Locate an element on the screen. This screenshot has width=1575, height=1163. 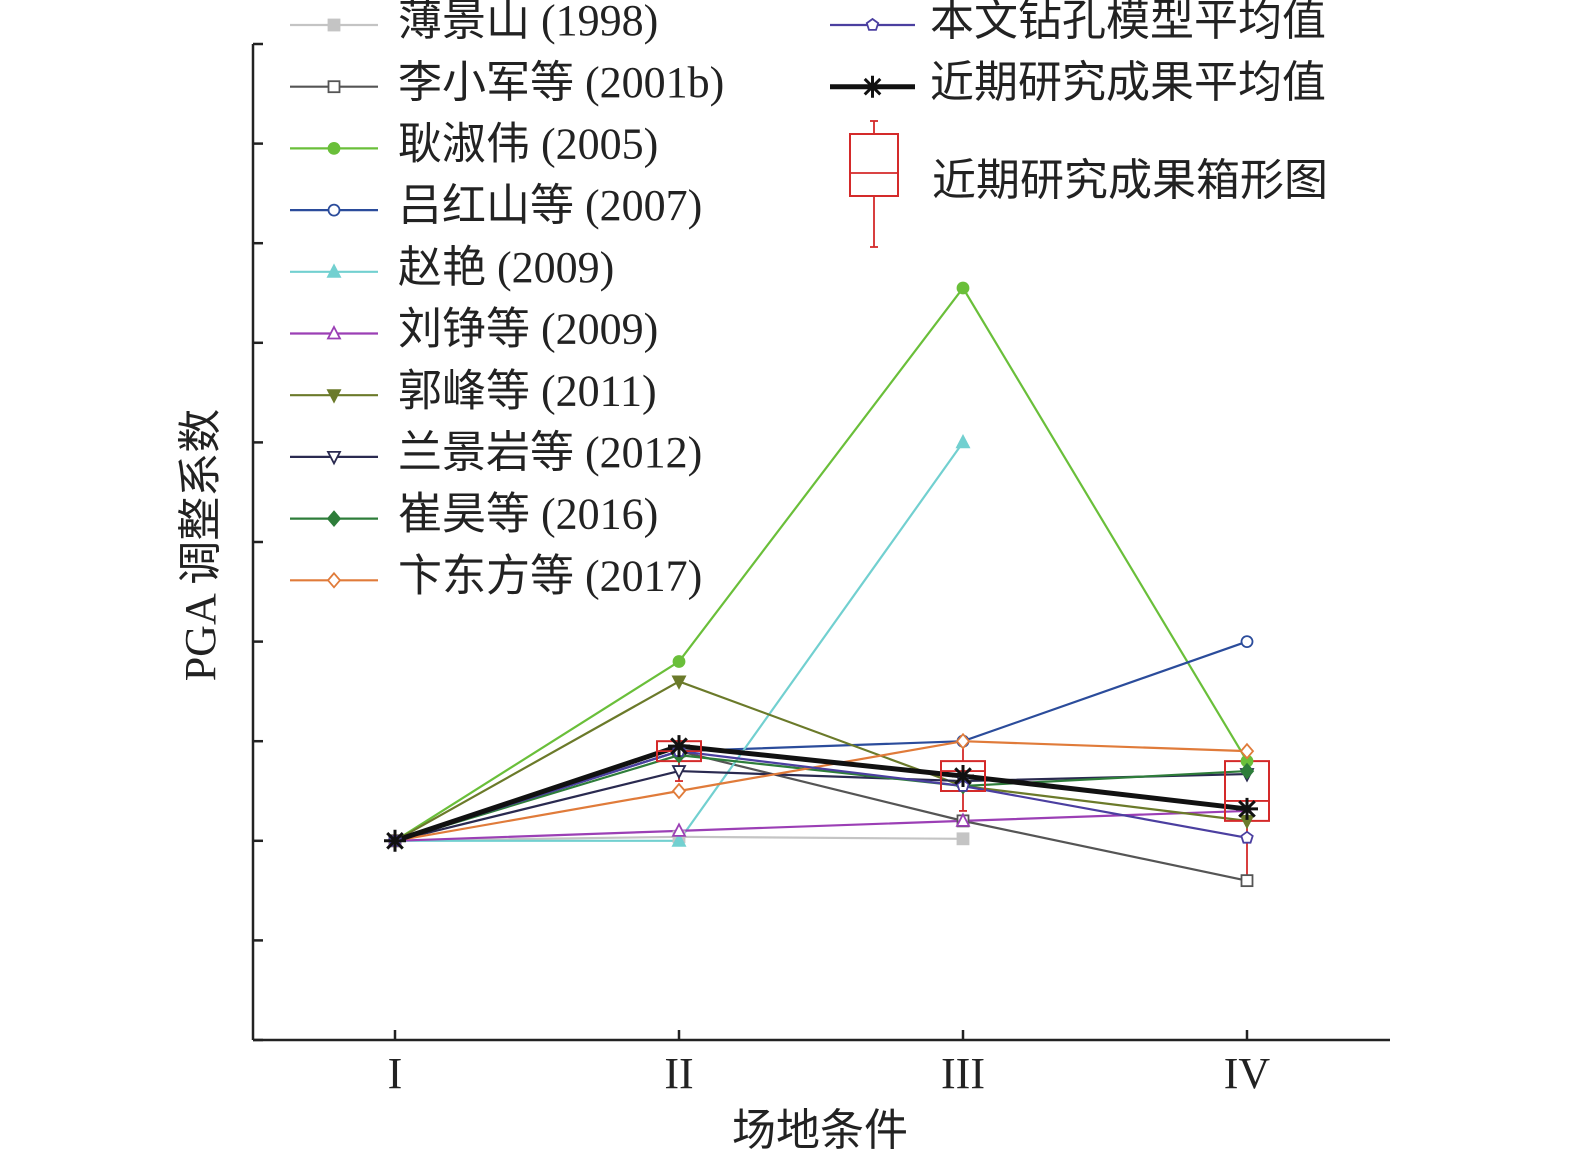
x-tick-label: IV is located at coordinates (1247, 1073).